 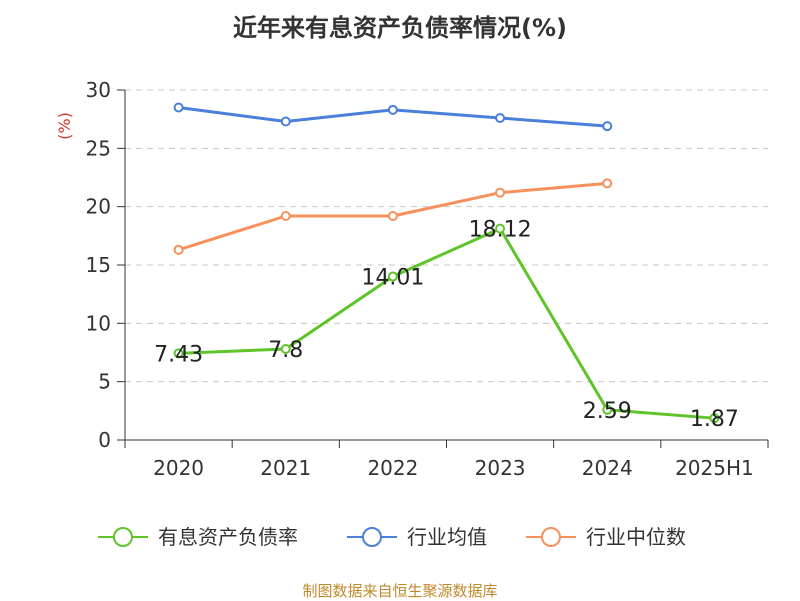 What do you see at coordinates (104, 382) in the screenshot?
I see `y-tick-label: 5` at bounding box center [104, 382].